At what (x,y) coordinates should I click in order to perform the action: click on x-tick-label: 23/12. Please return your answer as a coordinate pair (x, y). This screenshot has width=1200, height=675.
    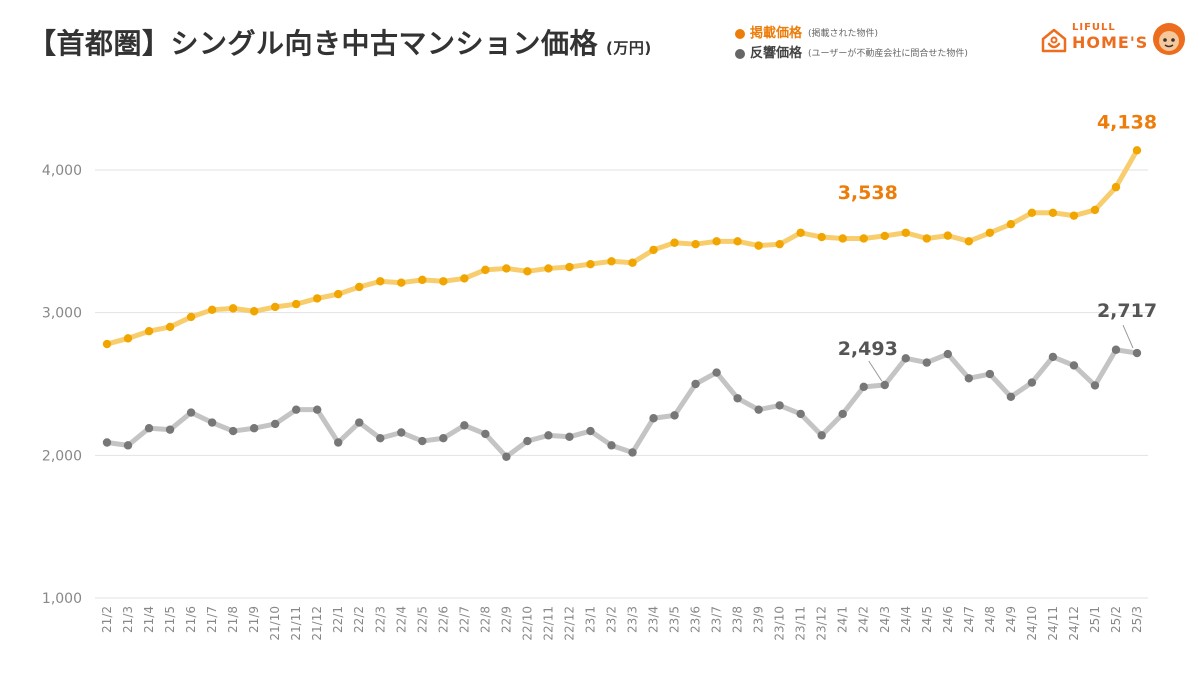
    Looking at the image, I should click on (822, 623).